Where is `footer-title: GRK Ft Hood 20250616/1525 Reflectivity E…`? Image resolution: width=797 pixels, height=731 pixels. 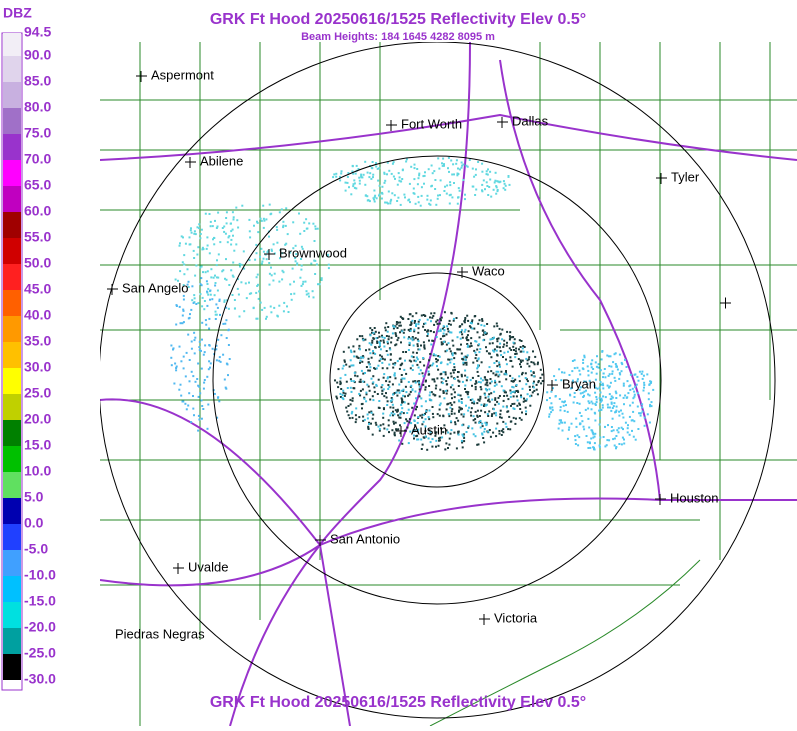
footer-title: GRK Ft Hood 20250616/1525 Reflectivity E… is located at coordinates (398, 702).